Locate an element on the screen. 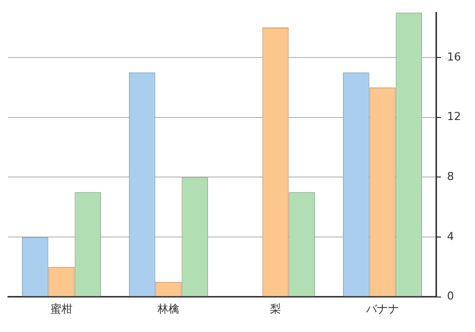  y-tick-label: 12 is located at coordinates (454, 117).